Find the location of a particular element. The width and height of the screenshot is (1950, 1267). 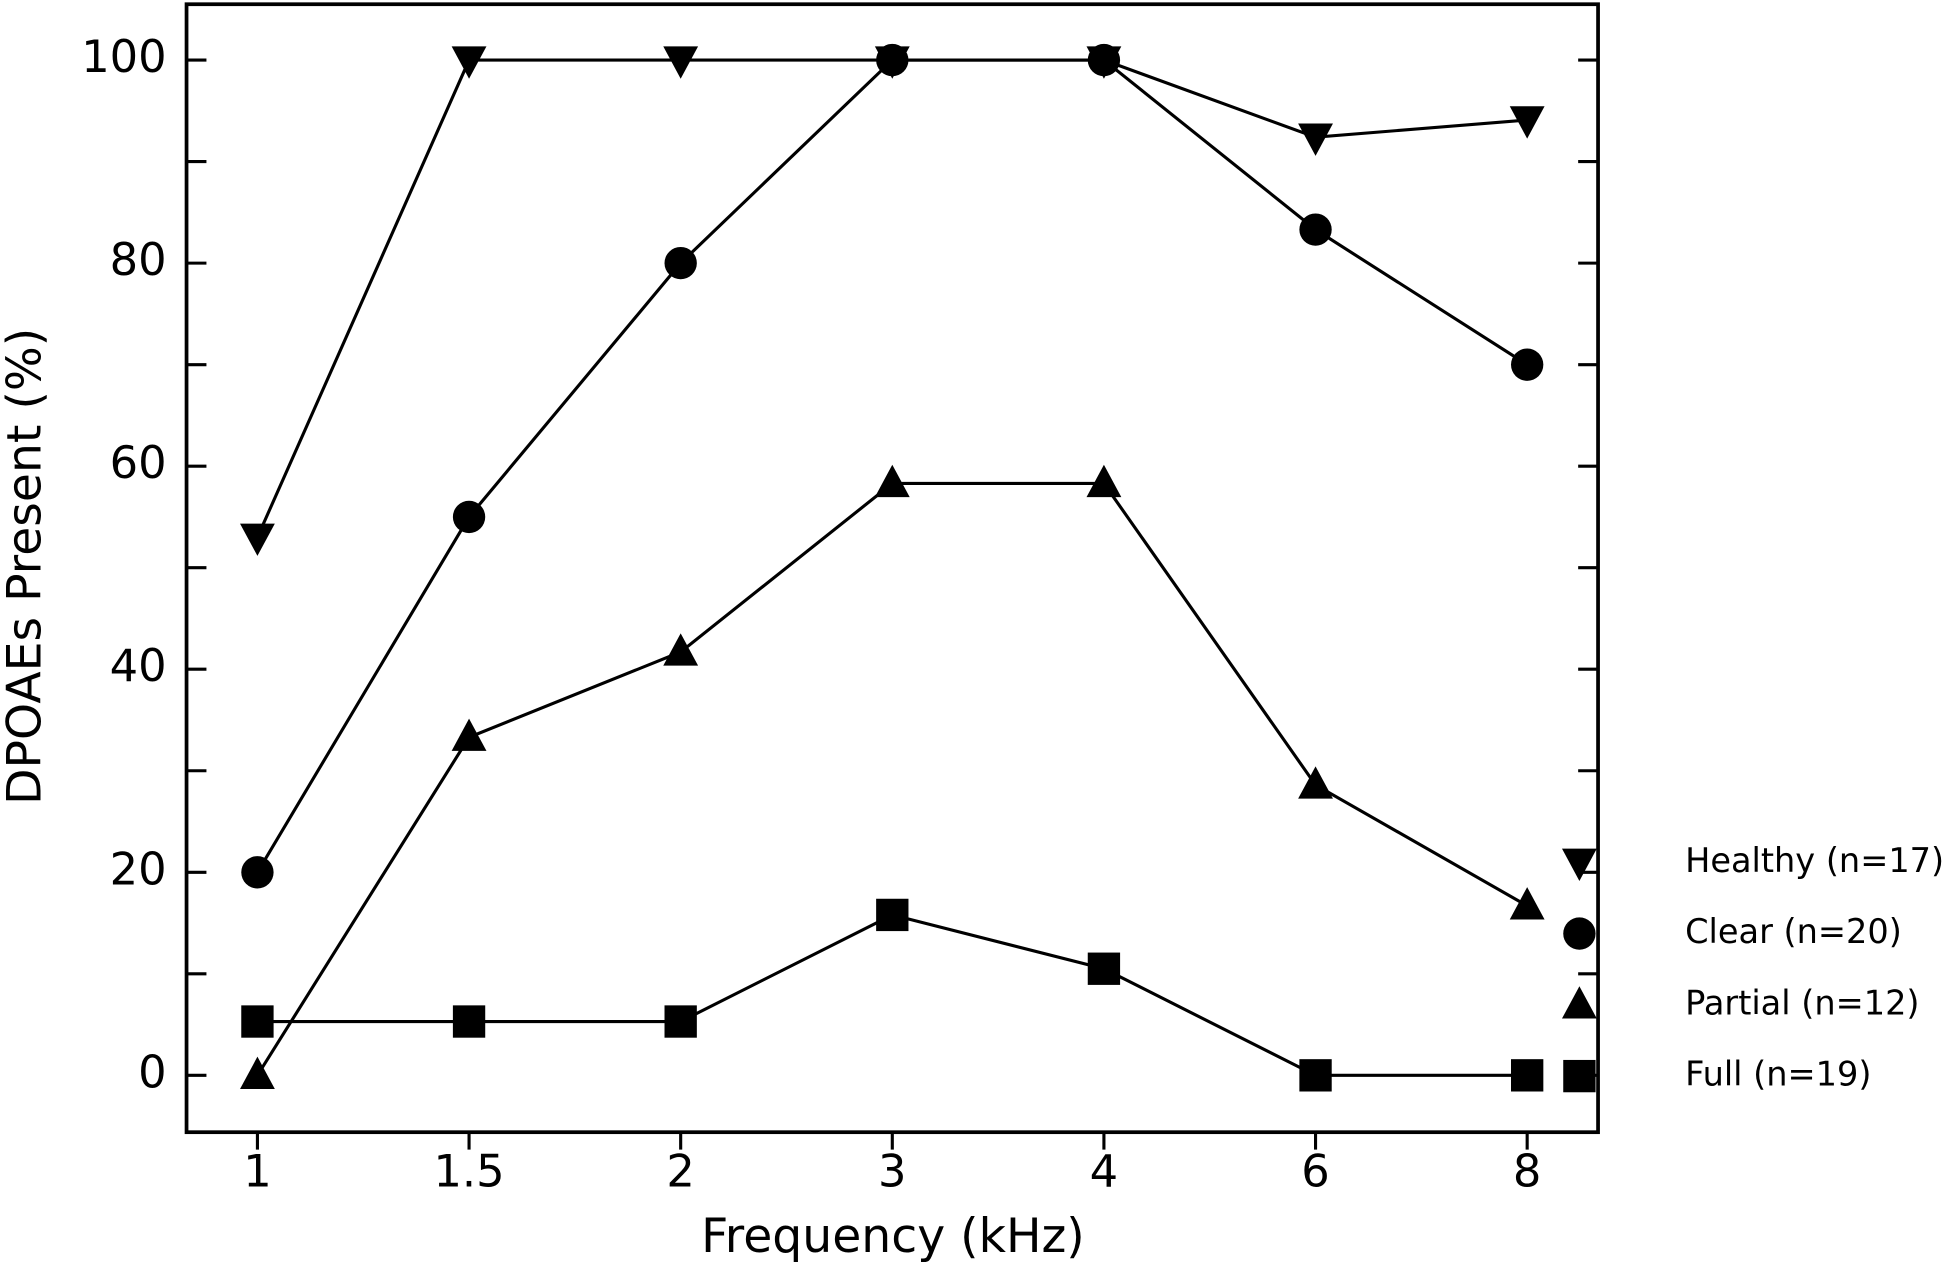

x-tick-label: 1.5 is located at coordinates (468, 1170).